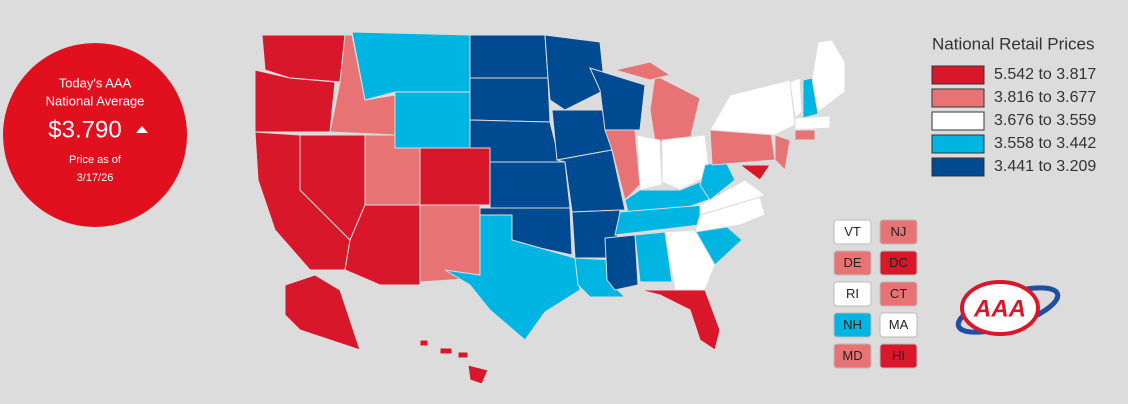 Image resolution: width=1128 pixels, height=404 pixels. Describe the element at coordinates (1045, 120) in the screenshot. I see `legend-label: 3.676 to 3.559` at that location.